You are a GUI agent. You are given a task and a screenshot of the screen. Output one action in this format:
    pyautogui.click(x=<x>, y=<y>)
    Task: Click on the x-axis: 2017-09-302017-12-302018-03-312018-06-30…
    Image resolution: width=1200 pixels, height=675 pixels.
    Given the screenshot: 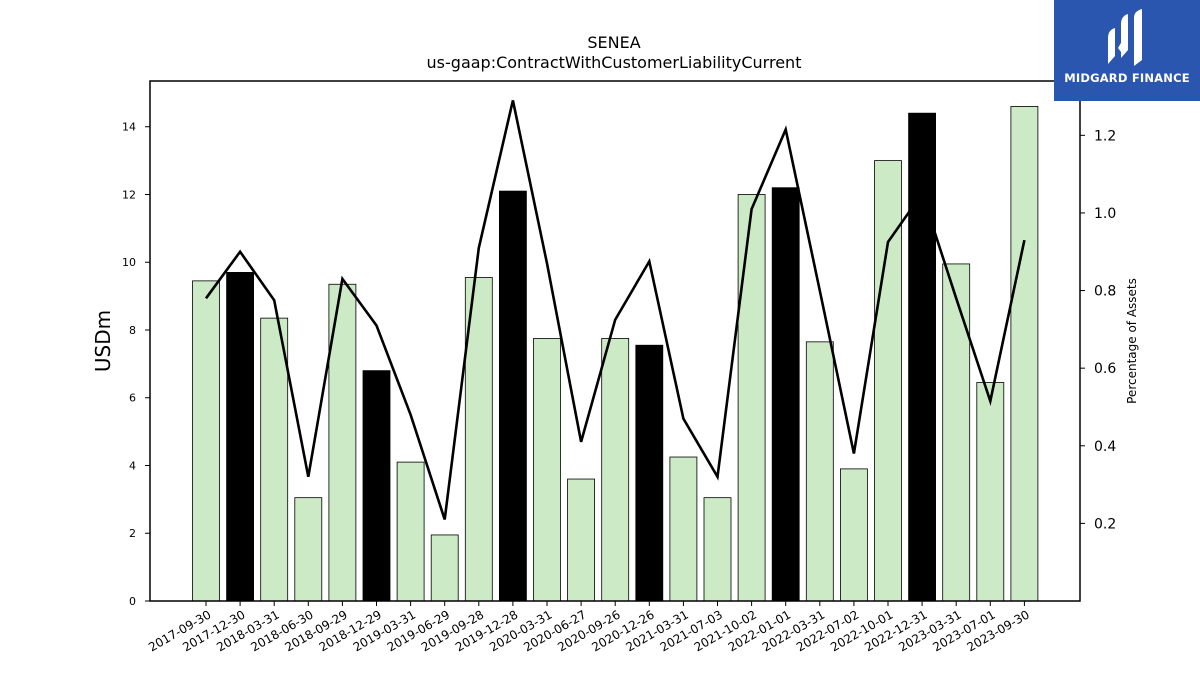 What is the action you would take?
    pyautogui.click(x=589, y=627)
    